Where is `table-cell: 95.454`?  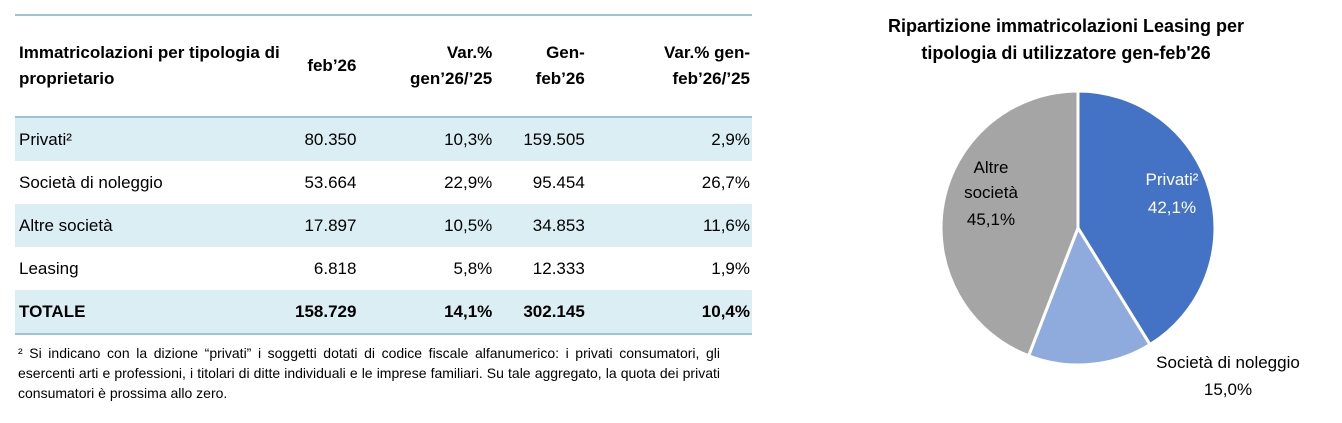
table-cell: 95.454 is located at coordinates (558, 182).